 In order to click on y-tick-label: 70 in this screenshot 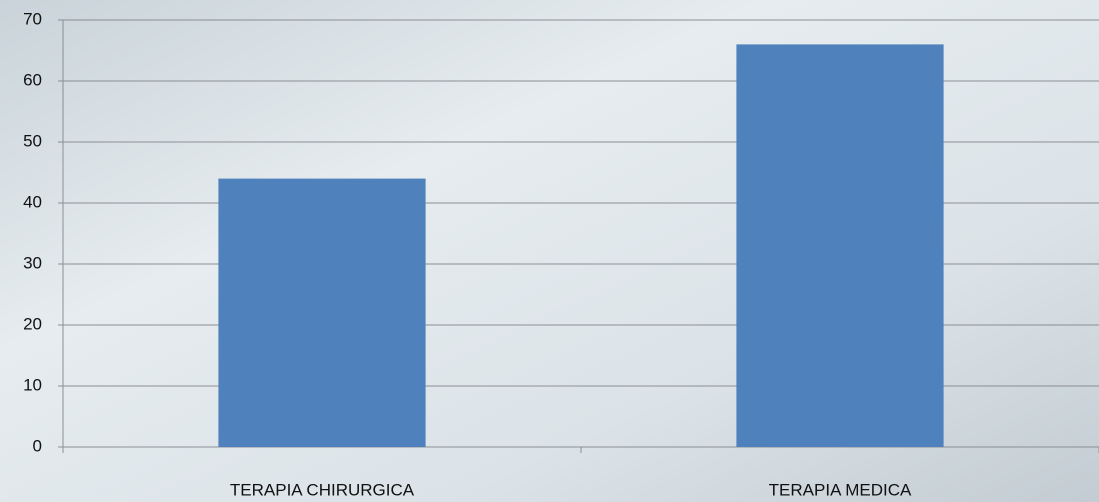, I will do `click(32, 18)`.